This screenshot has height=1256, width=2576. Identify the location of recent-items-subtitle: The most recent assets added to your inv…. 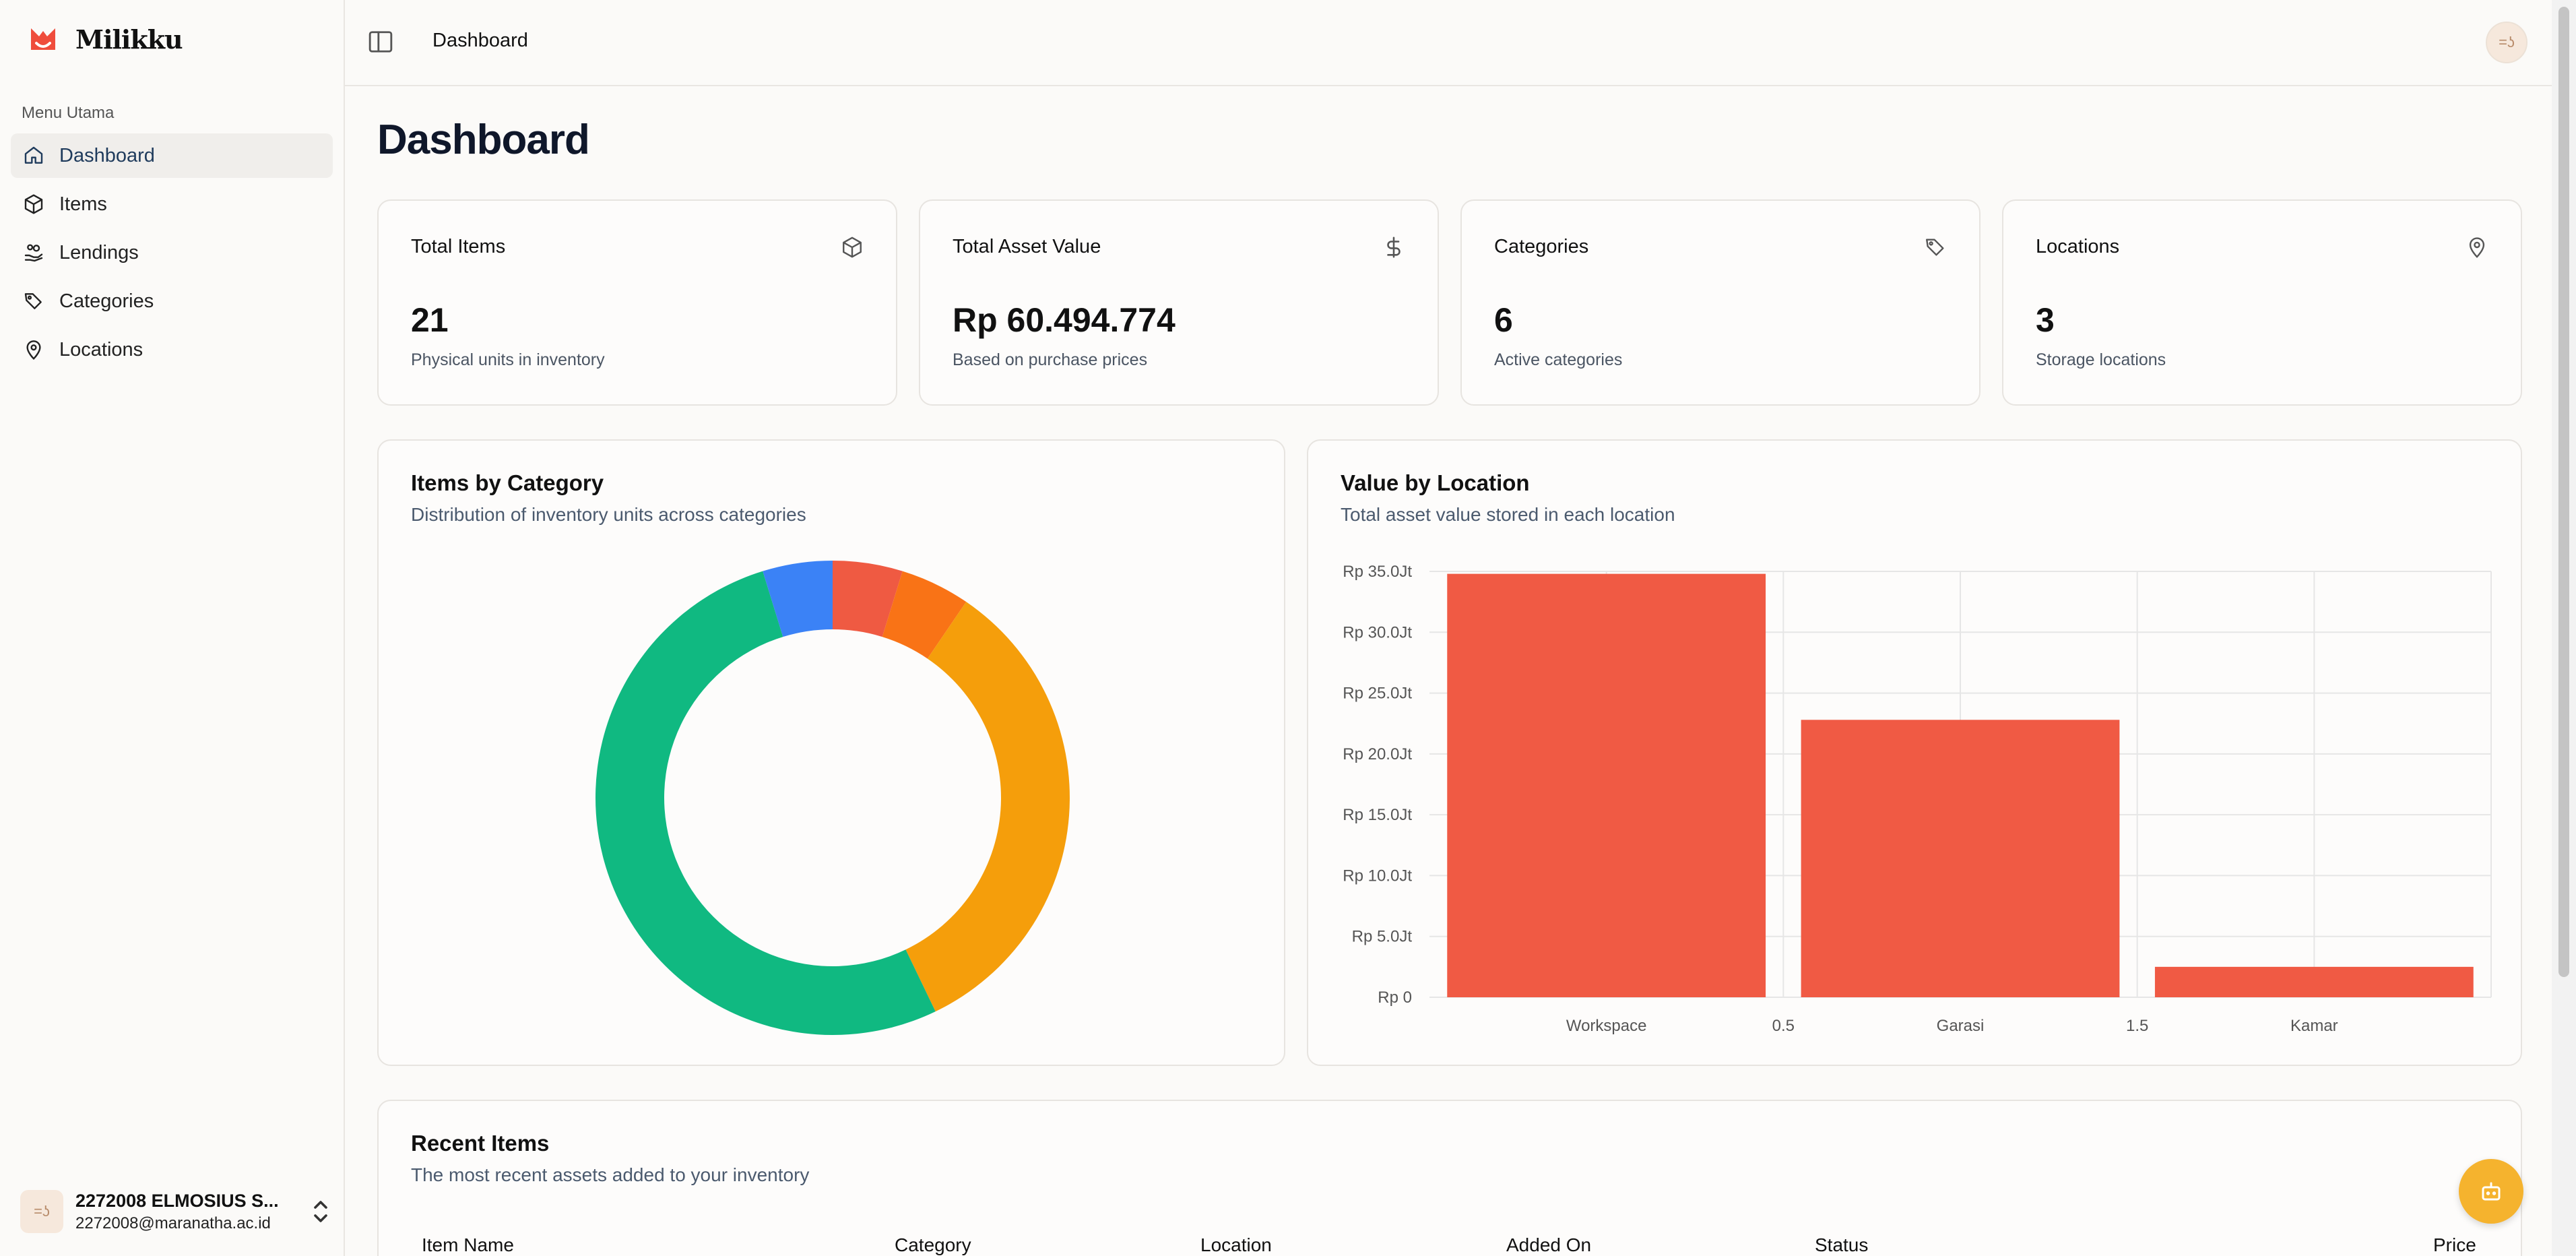
(611, 1174).